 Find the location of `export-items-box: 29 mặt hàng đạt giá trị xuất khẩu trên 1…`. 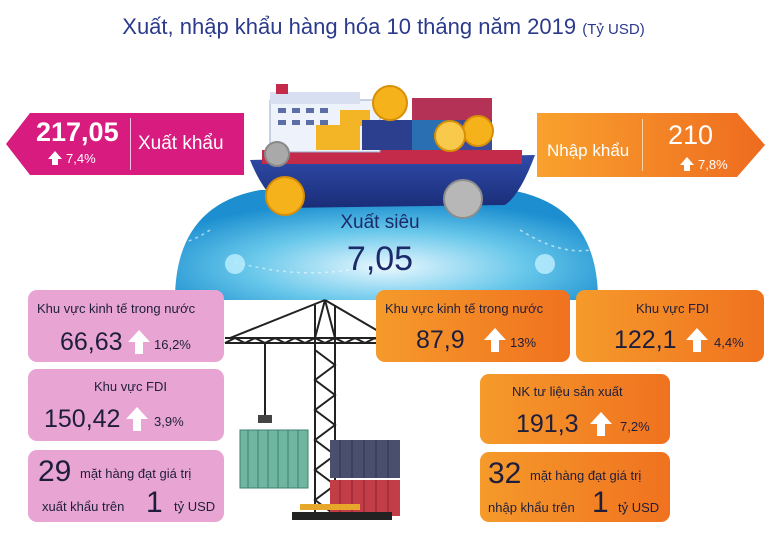

export-items-box: 29 mặt hàng đạt giá trị xuất khẩu trên 1… is located at coordinates (126, 486).